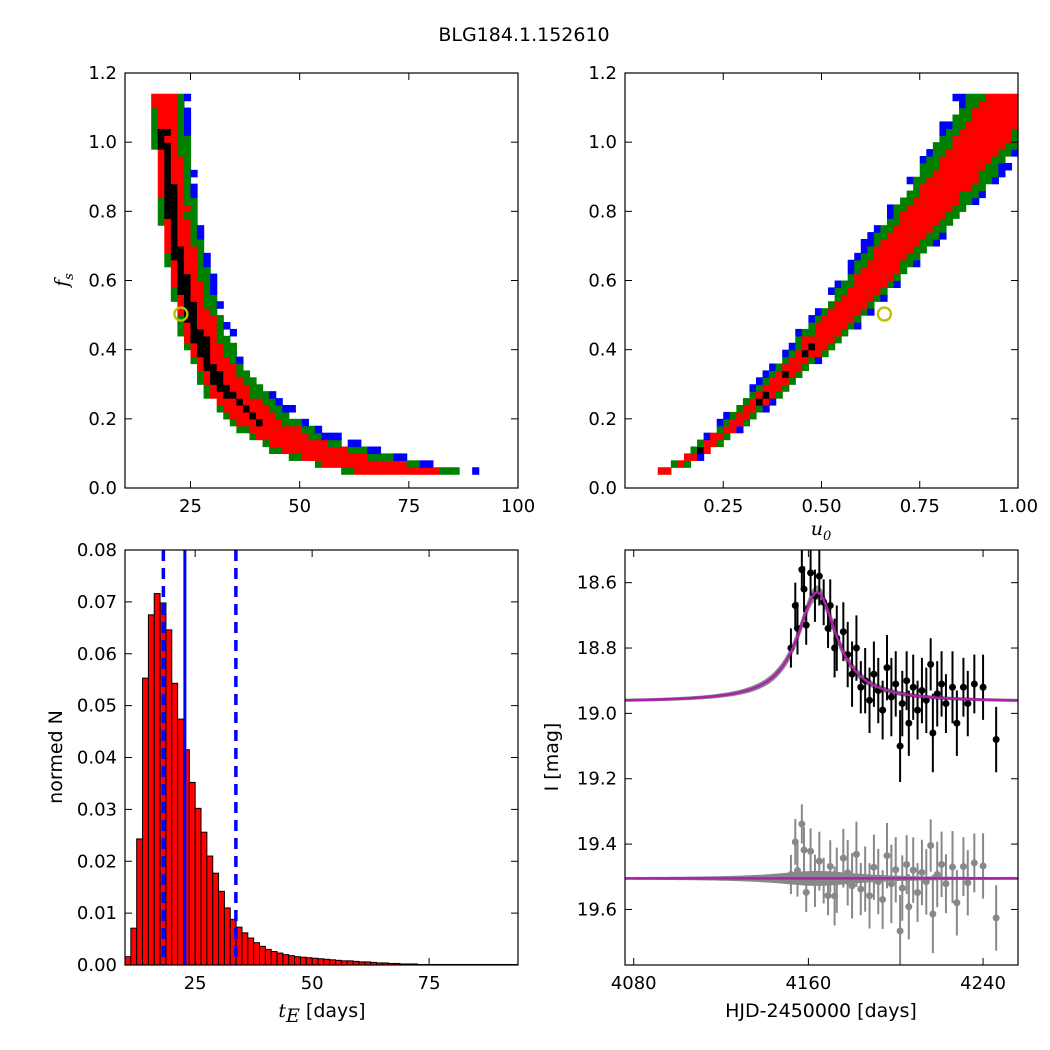 The height and width of the screenshot is (1050, 1050). What do you see at coordinates (97, 861) in the screenshot?
I see `y-tick-label: 0.02` at bounding box center [97, 861].